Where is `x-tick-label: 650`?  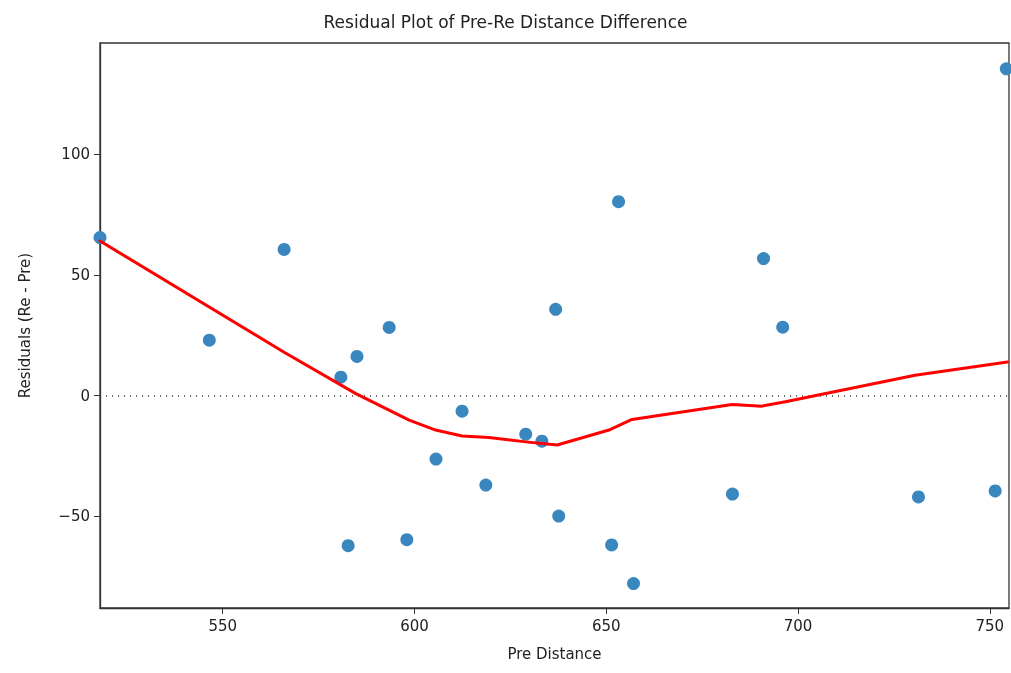 x-tick-label: 650 is located at coordinates (606, 625).